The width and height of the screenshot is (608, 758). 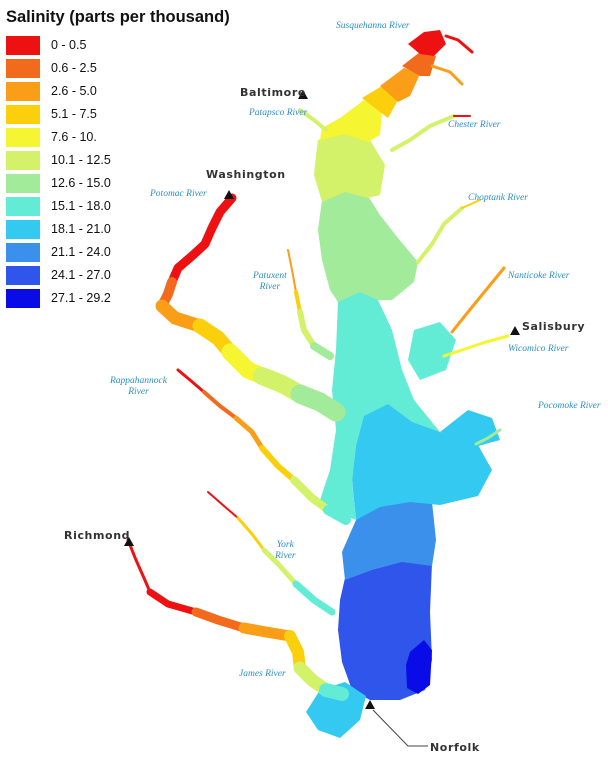 What do you see at coordinates (81, 183) in the screenshot?
I see `legend-label: 12.6 - 15.0` at bounding box center [81, 183].